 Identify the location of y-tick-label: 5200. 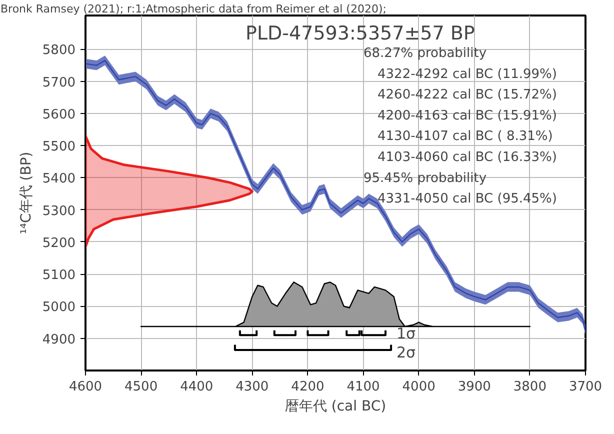
(59, 243).